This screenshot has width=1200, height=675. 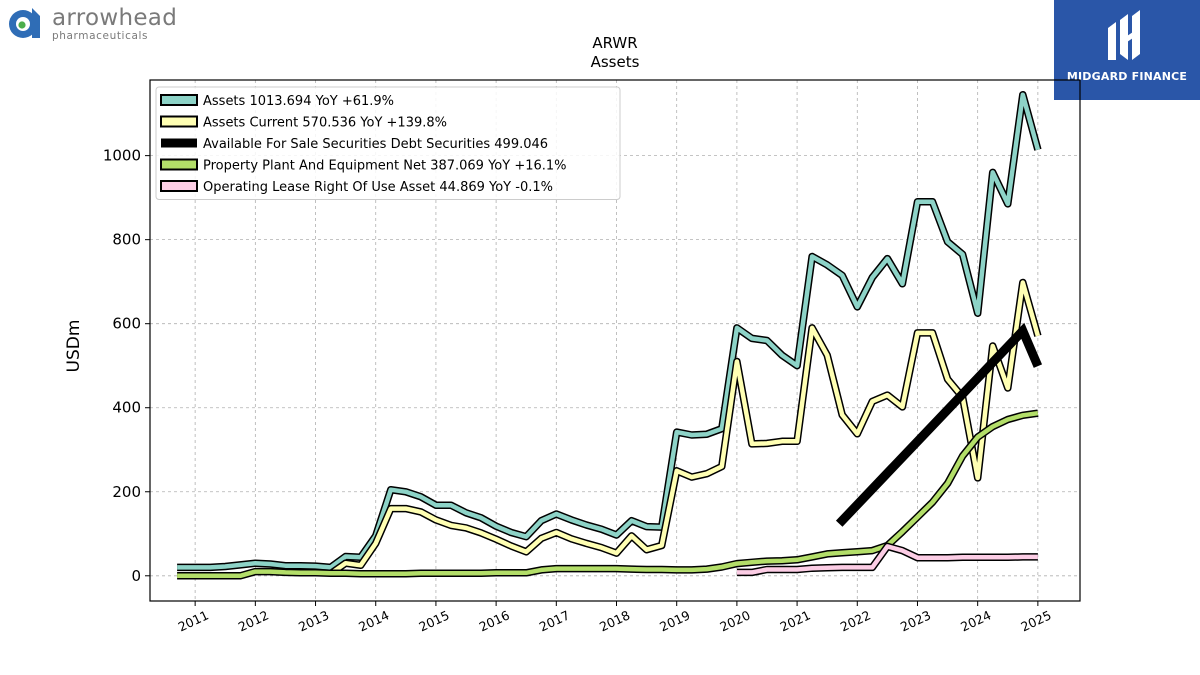 I want to click on chart-subtitle: Assets, so click(x=615, y=62).